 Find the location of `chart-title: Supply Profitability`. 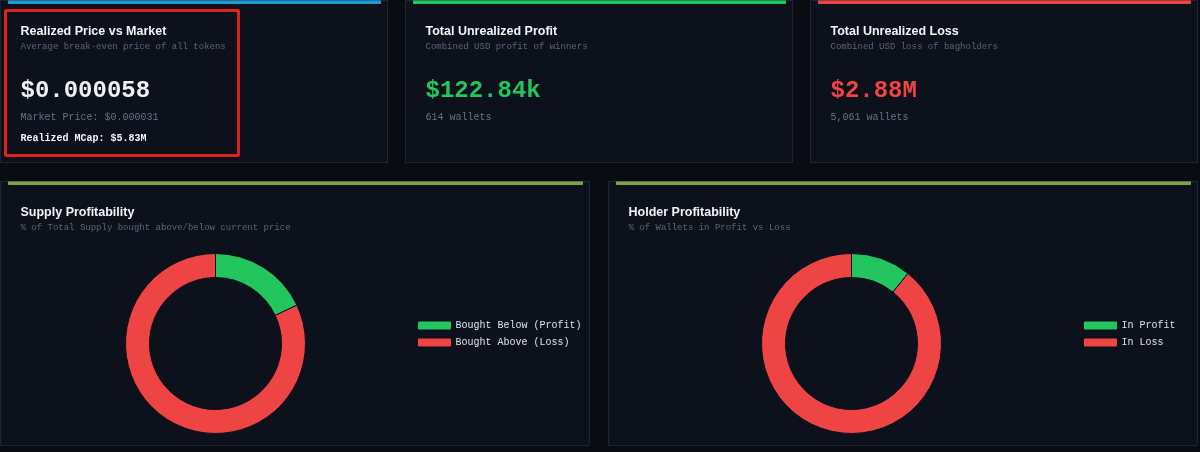

chart-title: Supply Profitability is located at coordinates (77, 211).